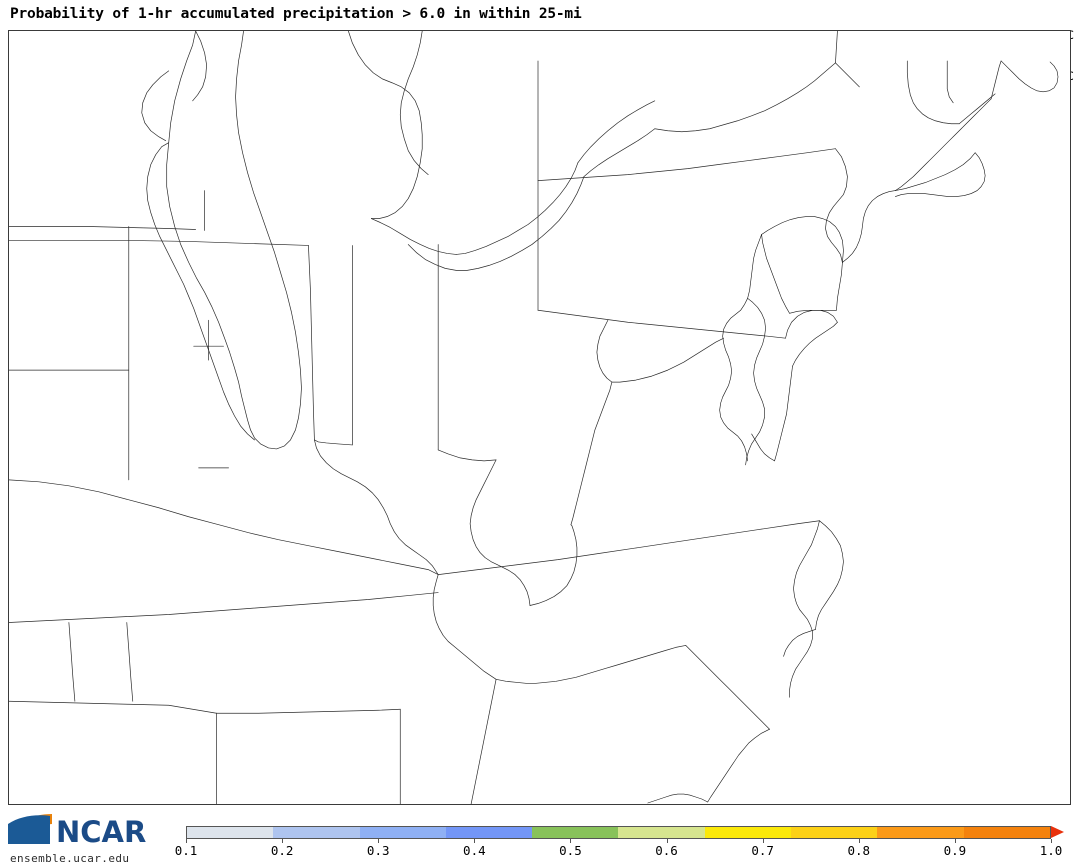 Image resolution: width=1080 pixels, height=865 pixels. Describe the element at coordinates (762, 850) in the screenshot. I see `colorbar-tick-label: 0.7` at that location.